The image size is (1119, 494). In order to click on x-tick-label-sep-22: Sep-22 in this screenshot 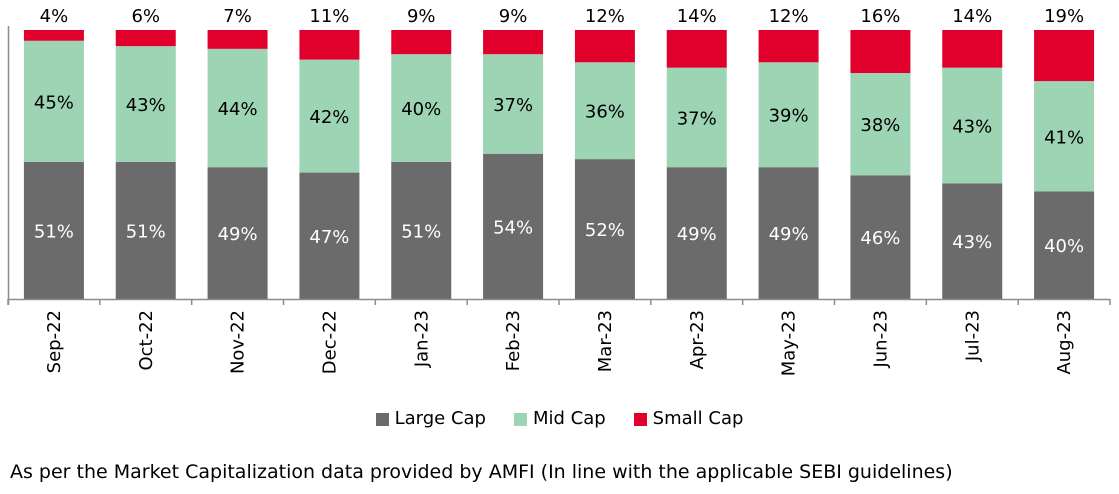, I will do `click(54, 341)`.